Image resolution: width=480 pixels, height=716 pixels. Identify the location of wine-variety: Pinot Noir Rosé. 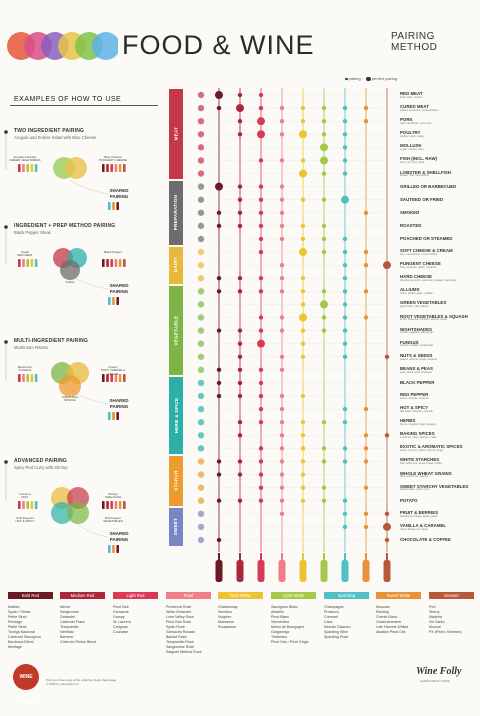
(179, 622).